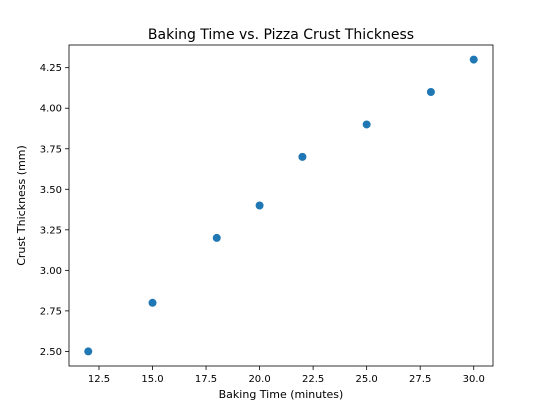 This screenshot has width=546, height=408. What do you see at coordinates (206, 379) in the screenshot?
I see `x-tick-label: 17.5` at bounding box center [206, 379].